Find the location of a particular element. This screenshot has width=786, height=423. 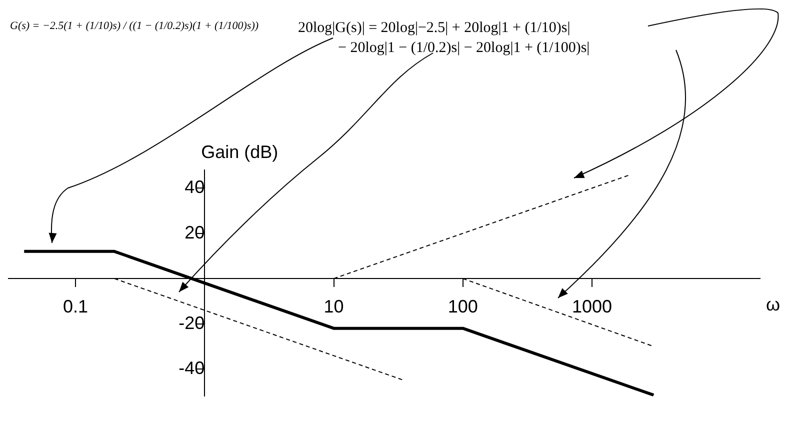

text: − 20log|1 − (1/0.2)s| − 20log|1 + (1/100)s| is located at coordinates (464, 48).